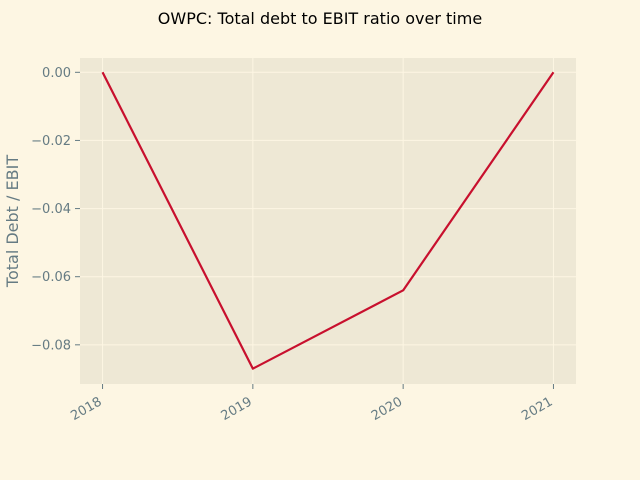 Image resolution: width=640 pixels, height=480 pixels. Describe the element at coordinates (51, 277) in the screenshot. I see `y-tick-label: −0.06` at that location.